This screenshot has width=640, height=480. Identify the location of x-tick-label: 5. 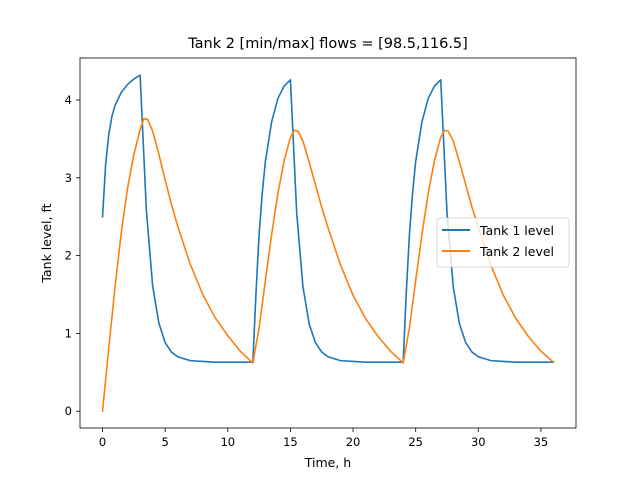
(165, 442).